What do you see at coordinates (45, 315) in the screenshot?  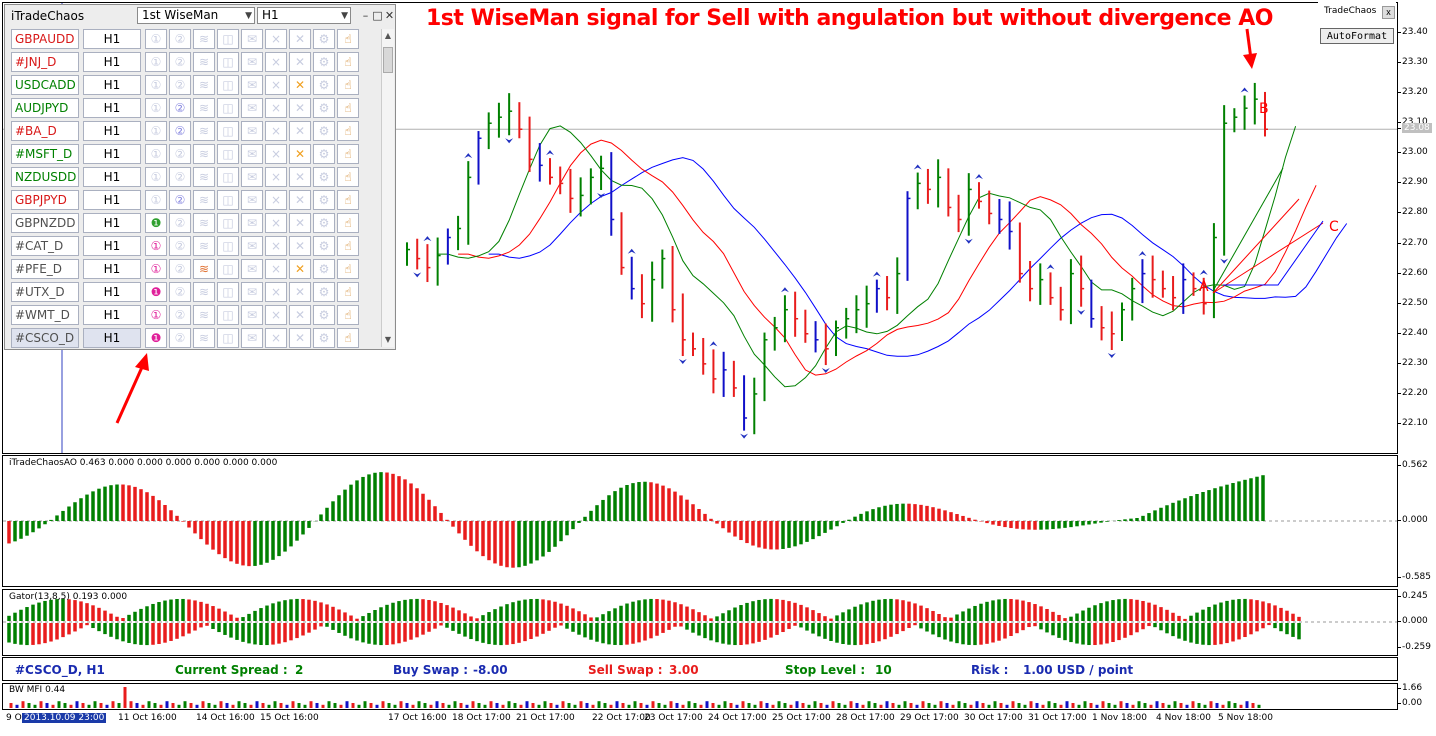 I see `symbol-name: #WMT_D` at bounding box center [45, 315].